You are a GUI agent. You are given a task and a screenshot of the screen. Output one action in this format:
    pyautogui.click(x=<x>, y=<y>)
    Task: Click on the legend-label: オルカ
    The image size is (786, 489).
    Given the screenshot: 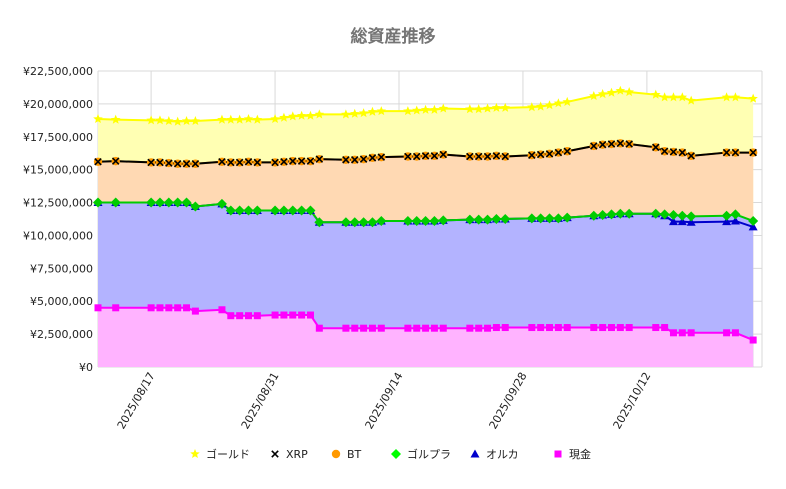 What is the action you would take?
    pyautogui.click(x=502, y=454)
    